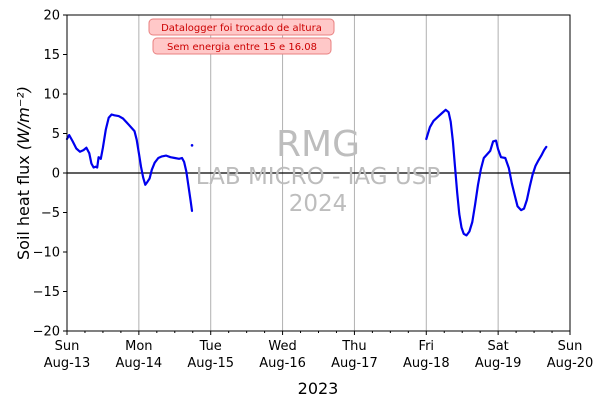  Describe the element at coordinates (318, 177) in the screenshot. I see `watermark-line2: LAB MICRO - IAG USP` at that location.